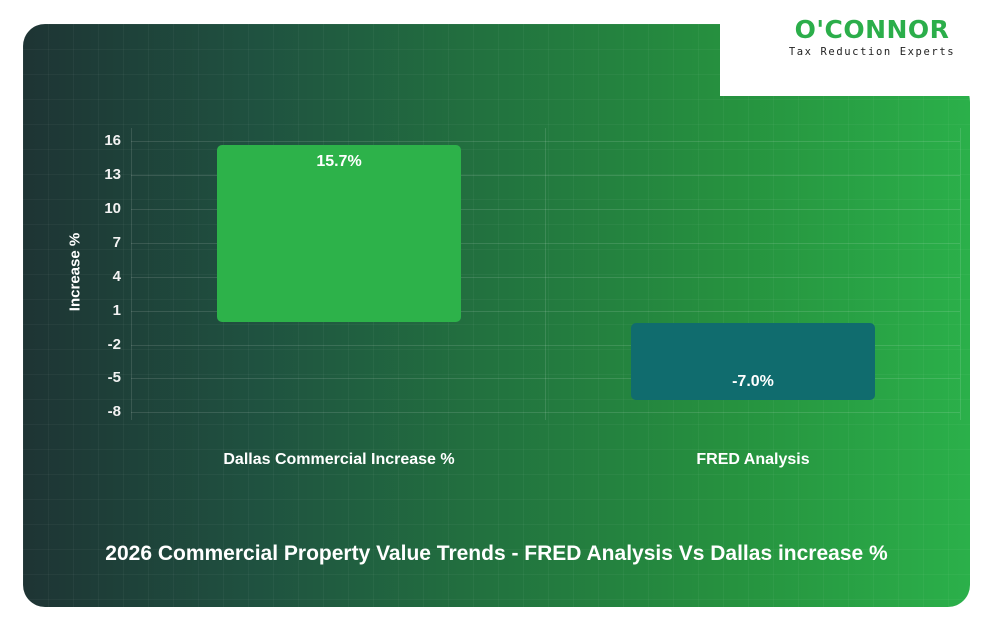  What do you see at coordinates (114, 377) in the screenshot?
I see `y-tick: -5` at bounding box center [114, 377].